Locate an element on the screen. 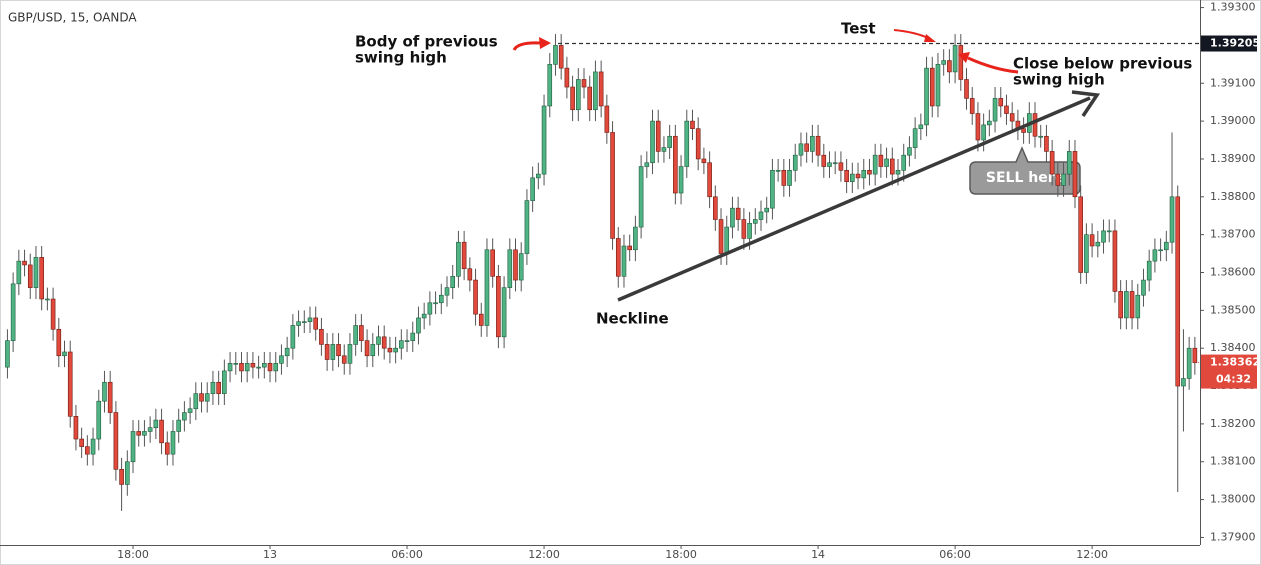 The height and width of the screenshot is (565, 1261). y-tick-label: 1.37900 is located at coordinates (1233, 536).